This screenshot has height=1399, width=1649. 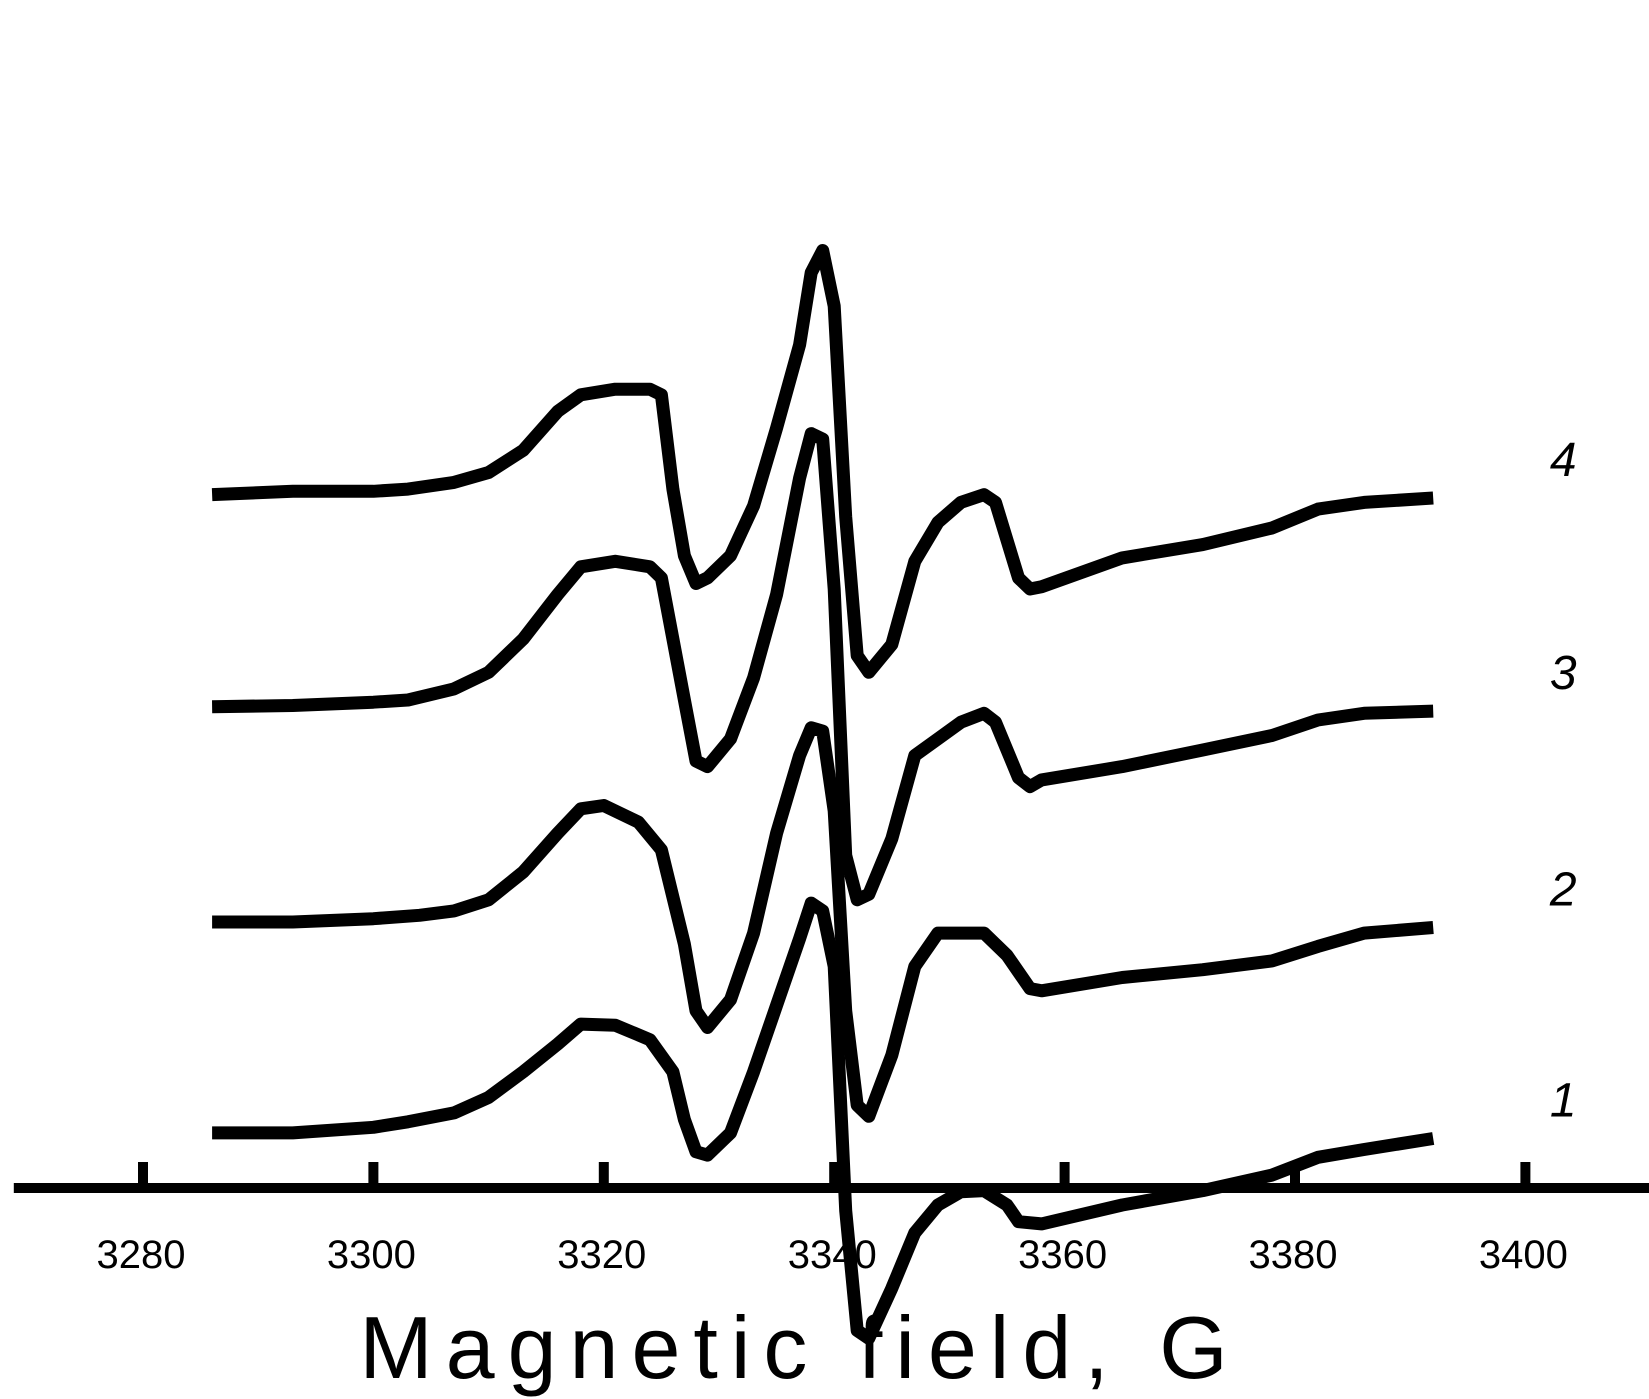 What do you see at coordinates (832, 1255) in the screenshot?
I see `x-tick-label-3340: 3340` at bounding box center [832, 1255].